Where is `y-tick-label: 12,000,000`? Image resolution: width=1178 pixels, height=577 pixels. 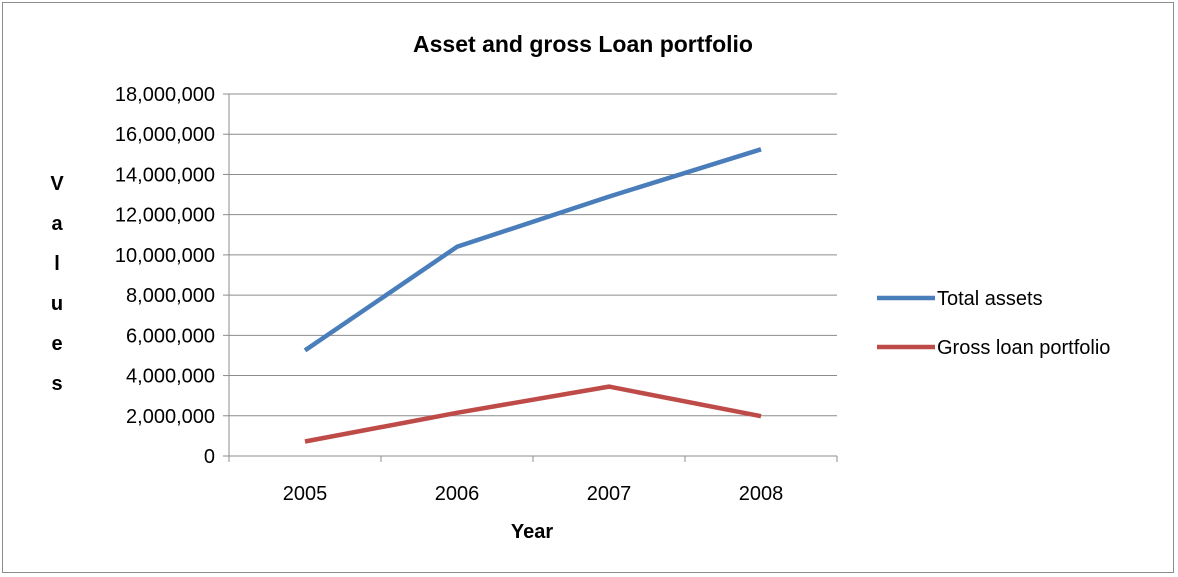 y-tick-label: 12,000,000 is located at coordinates (165, 216).